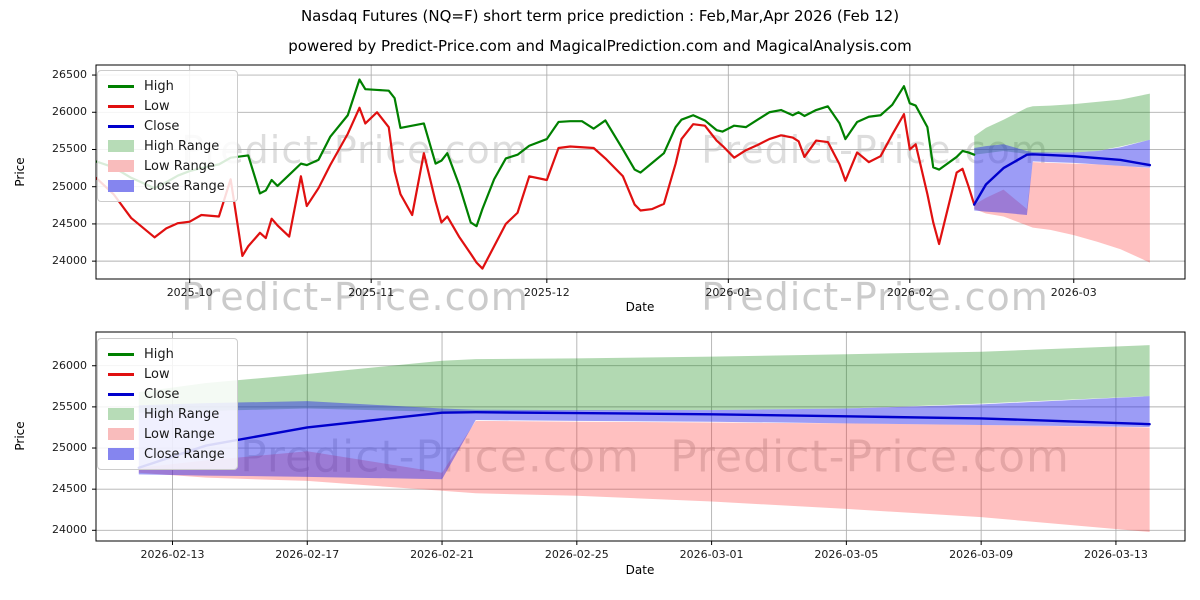  What do you see at coordinates (728, 292) in the screenshot?
I see `x-tick-label: 2026-01` at bounding box center [728, 292].